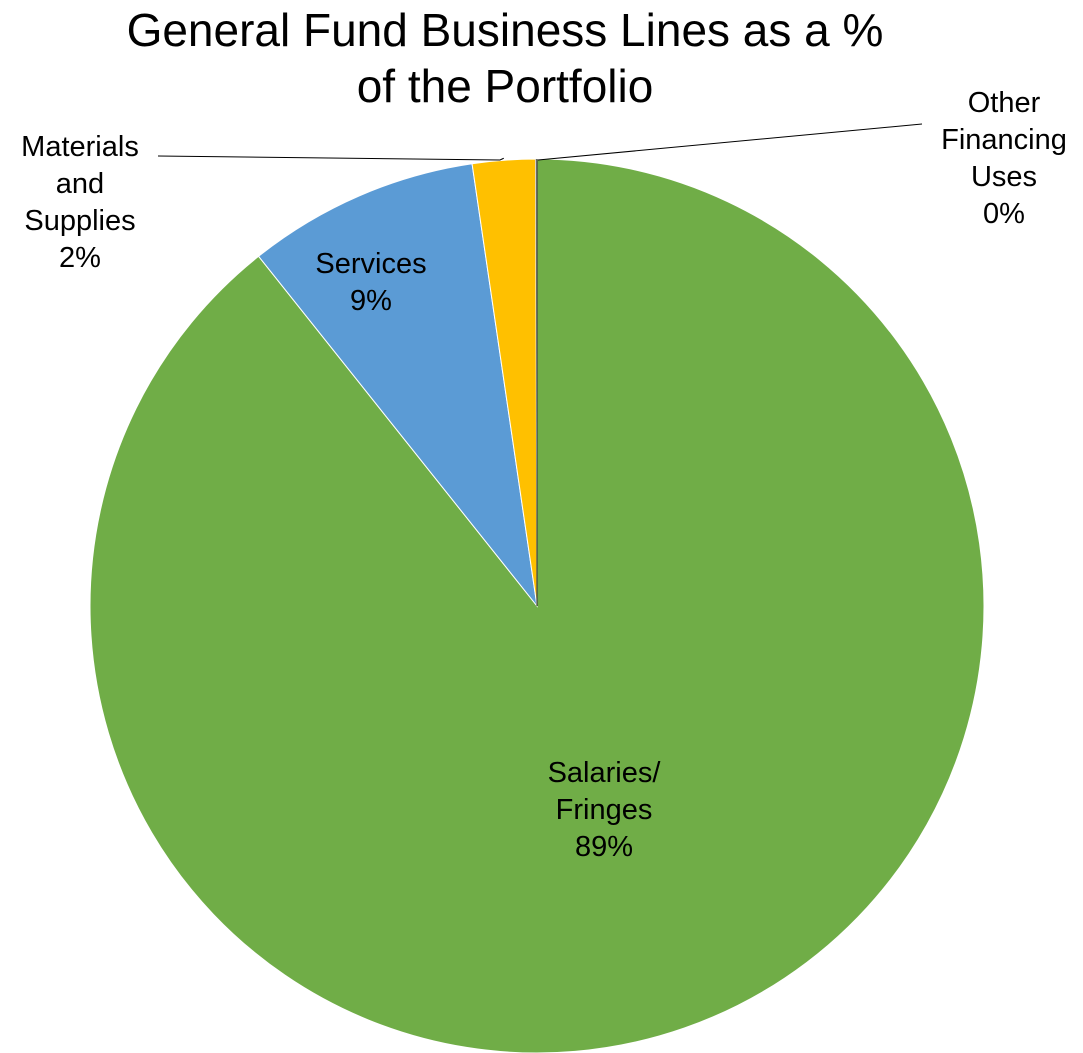 The height and width of the screenshot is (1053, 1083). I want to click on other-financing-uses-value-label: 0%, so click(1004, 214).